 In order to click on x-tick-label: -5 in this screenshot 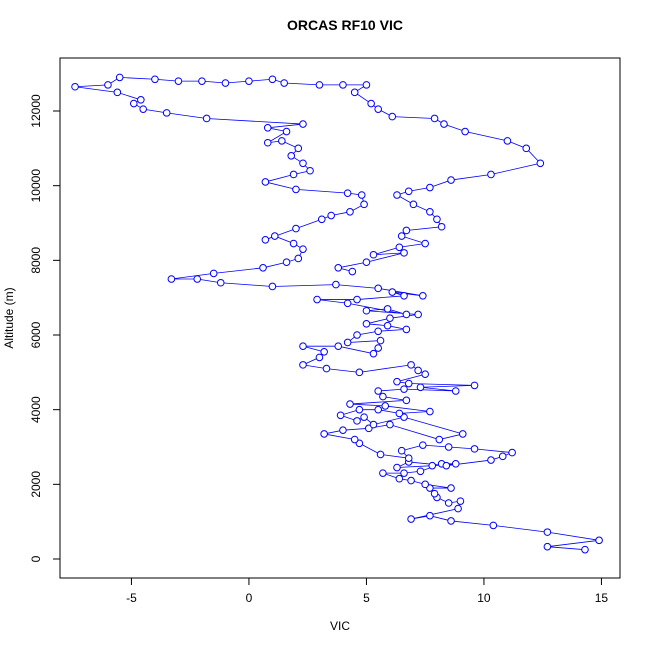, I will do `click(131, 598)`.